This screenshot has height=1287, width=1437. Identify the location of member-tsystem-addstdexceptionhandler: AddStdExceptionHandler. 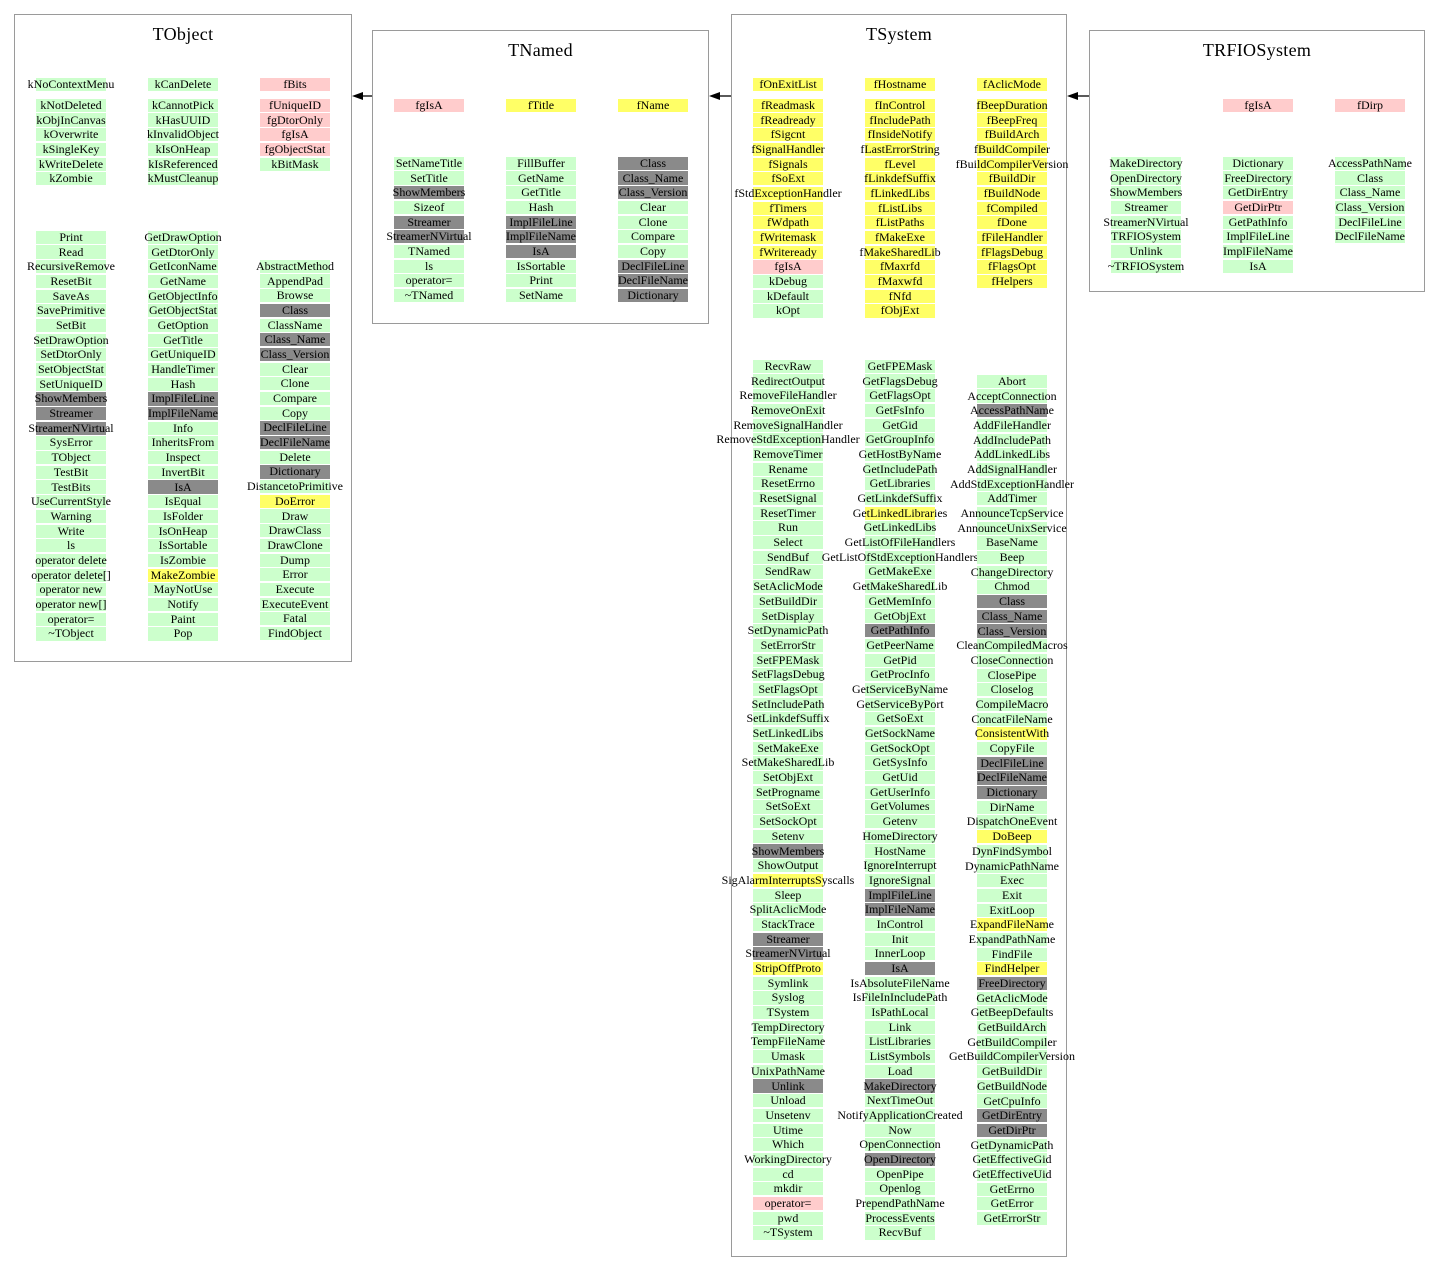
(1012, 484).